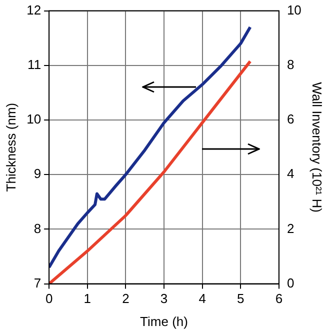 This screenshot has height=334, width=332. I want to click on x-tick-label: 0, so click(49, 298).